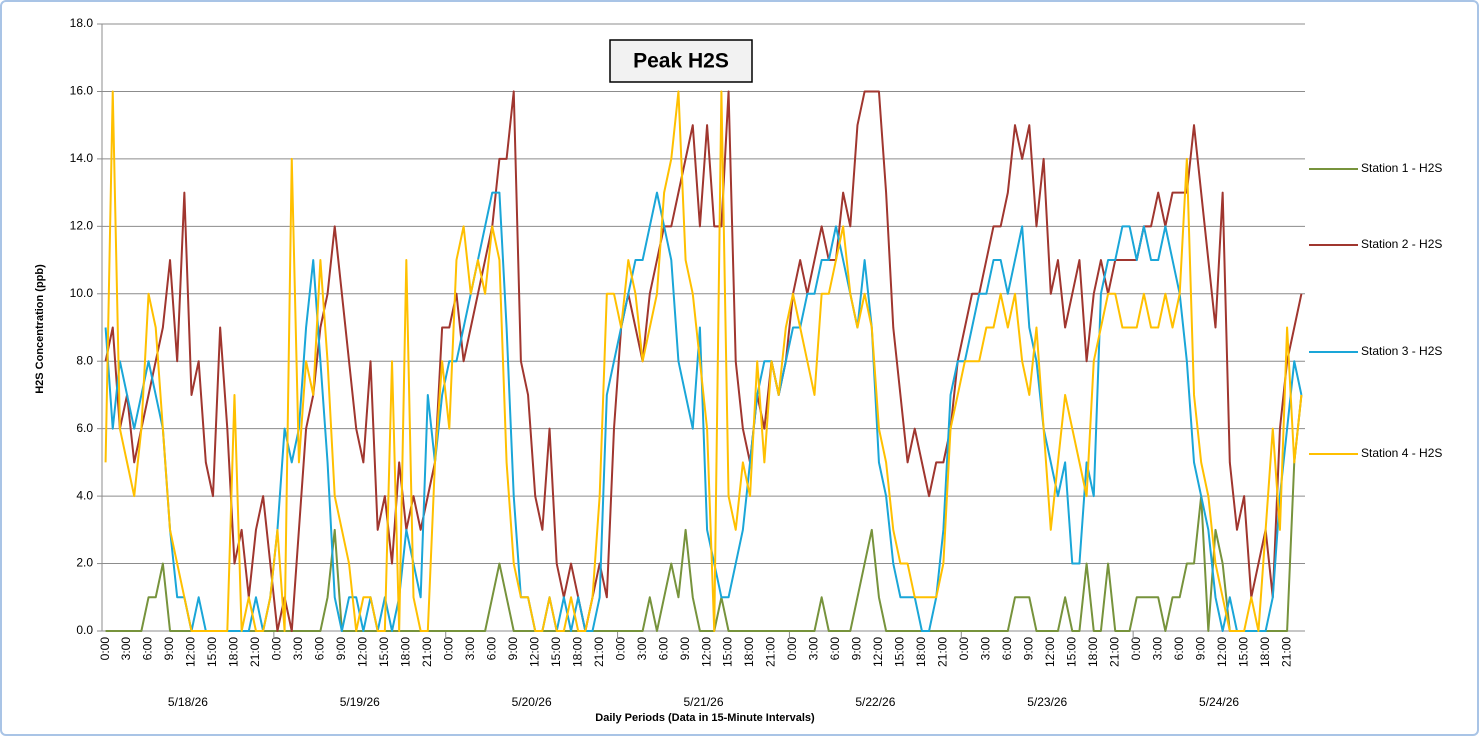  Describe the element at coordinates (1401, 244) in the screenshot. I see `legend-label: Station 2 - H2S` at that location.